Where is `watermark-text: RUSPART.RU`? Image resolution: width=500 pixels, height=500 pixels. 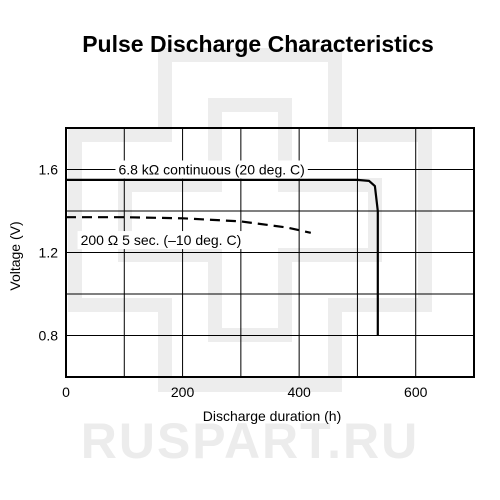 watermark-text: RUSPART.RU is located at coordinates (250, 441).